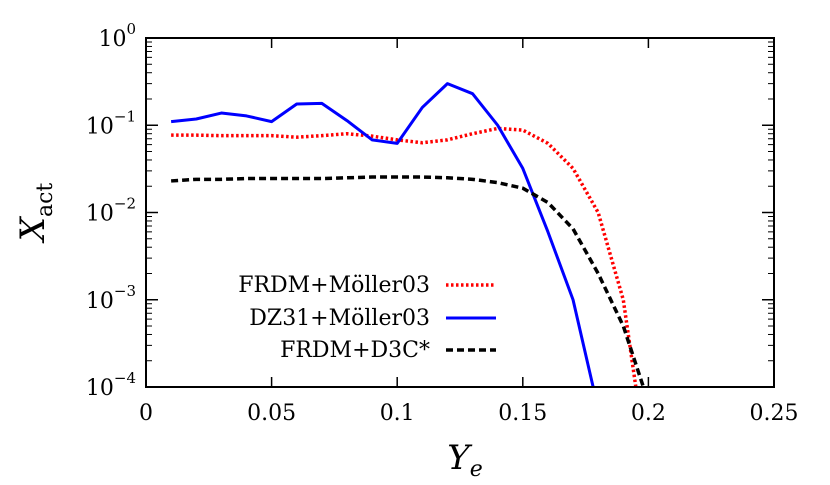 The width and height of the screenshot is (830, 485). I want to click on x-tick-label: 0.25, so click(774, 413).